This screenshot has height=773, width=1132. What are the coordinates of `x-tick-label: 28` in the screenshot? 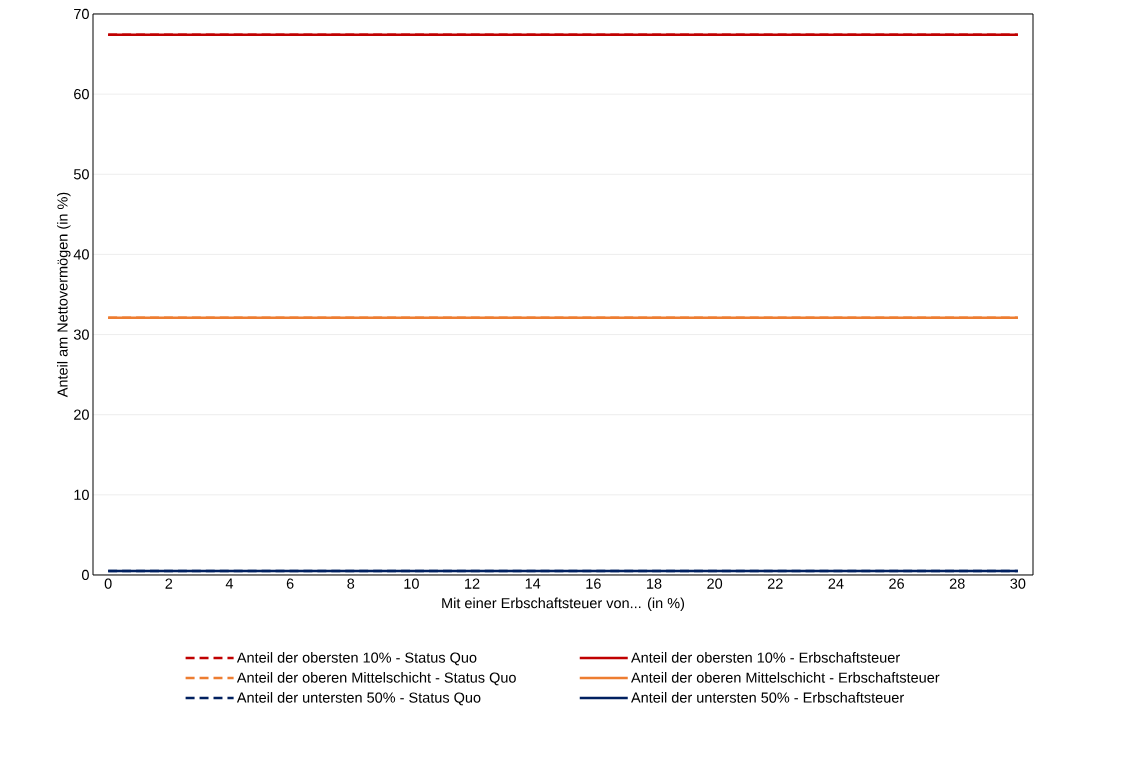 It's located at (957, 583).